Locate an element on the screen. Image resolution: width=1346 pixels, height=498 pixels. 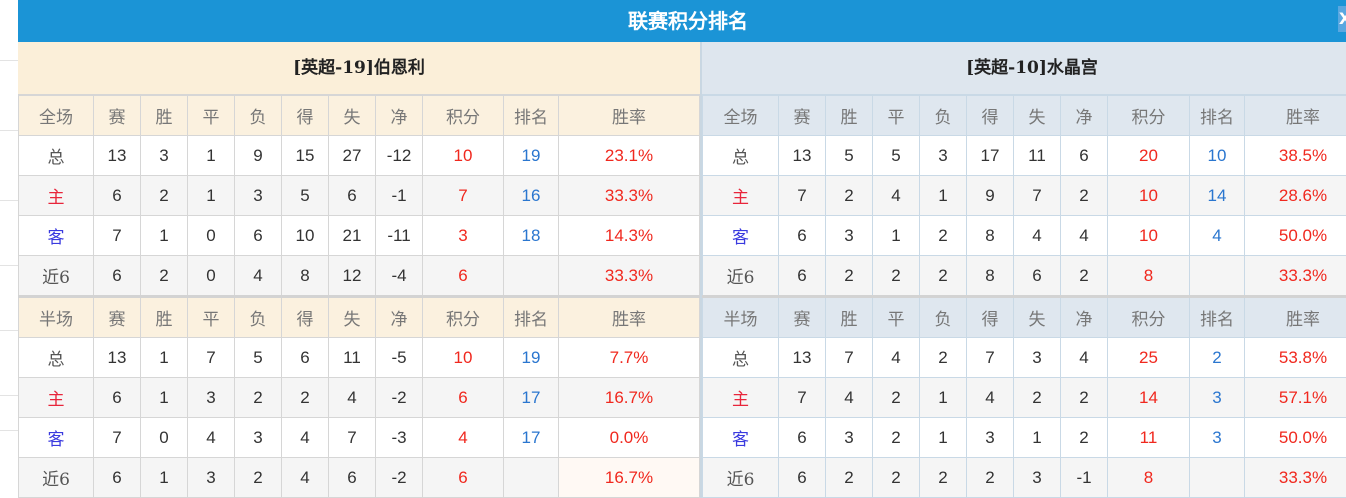
goal-diff-cell: -3 is located at coordinates (399, 438).